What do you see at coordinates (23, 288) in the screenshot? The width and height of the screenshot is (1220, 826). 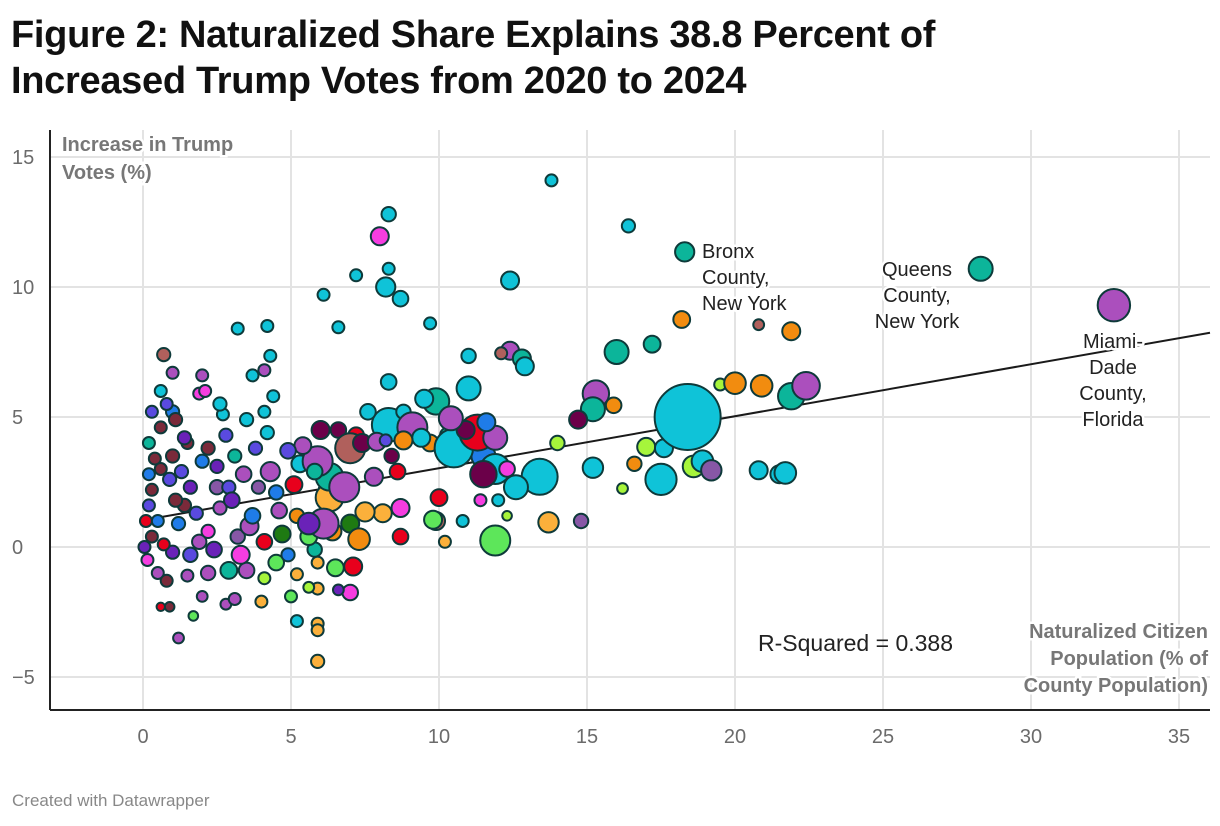 I see `y-tick-label: 10` at bounding box center [23, 288].